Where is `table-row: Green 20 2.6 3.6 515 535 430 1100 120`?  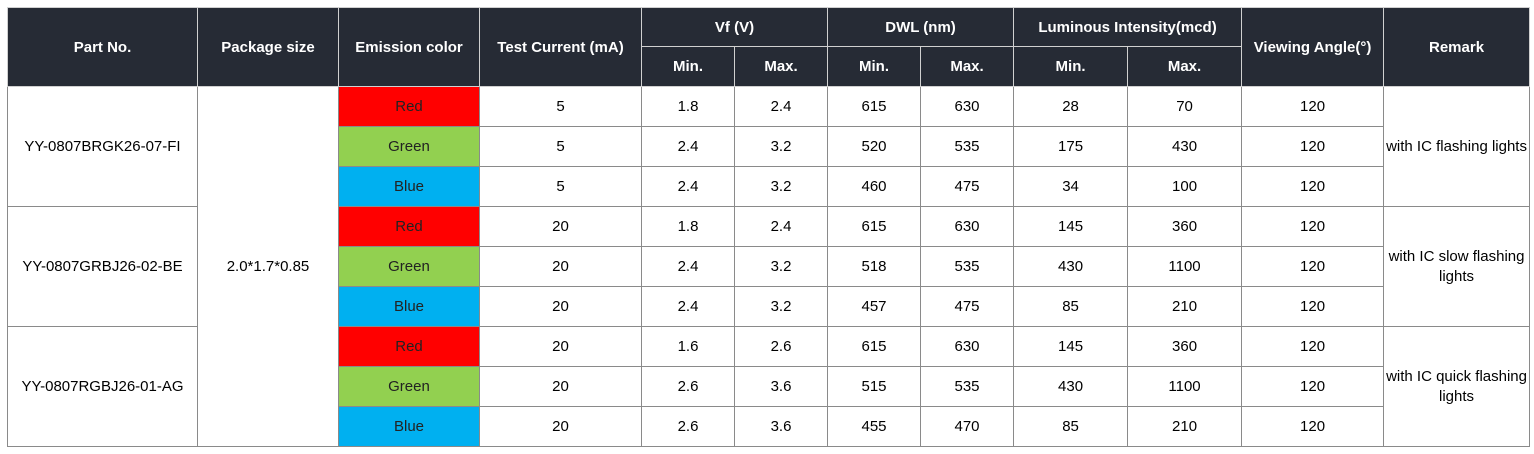
table-row: Green 20 2.6 3.6 515 535 430 1100 120 is located at coordinates (769, 386).